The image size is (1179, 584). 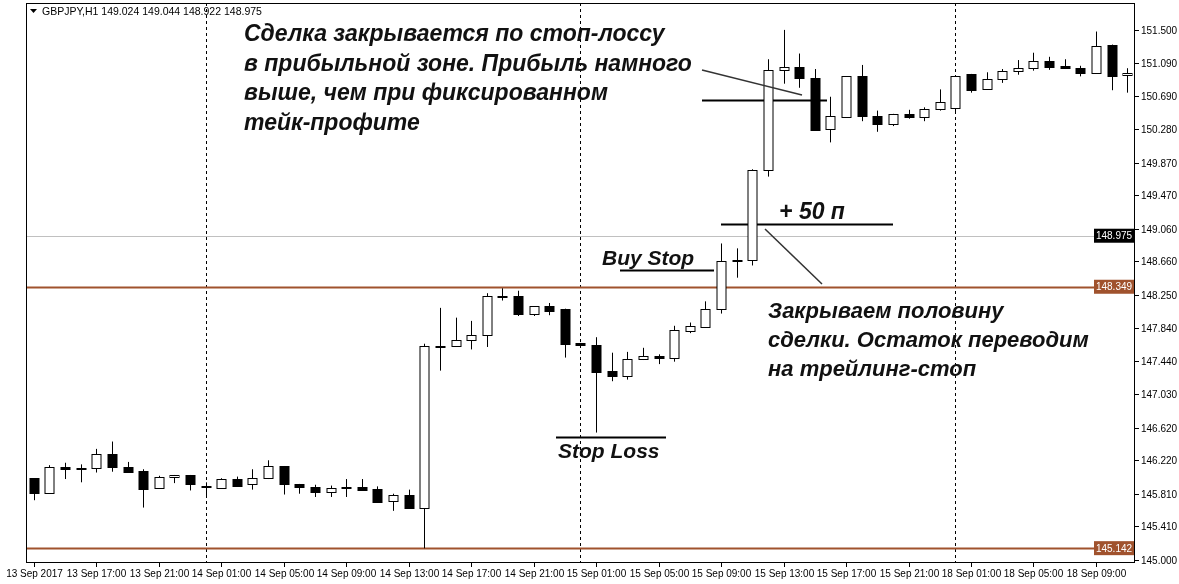 I want to click on y-tick-label: 147.840, so click(x=1159, y=328).